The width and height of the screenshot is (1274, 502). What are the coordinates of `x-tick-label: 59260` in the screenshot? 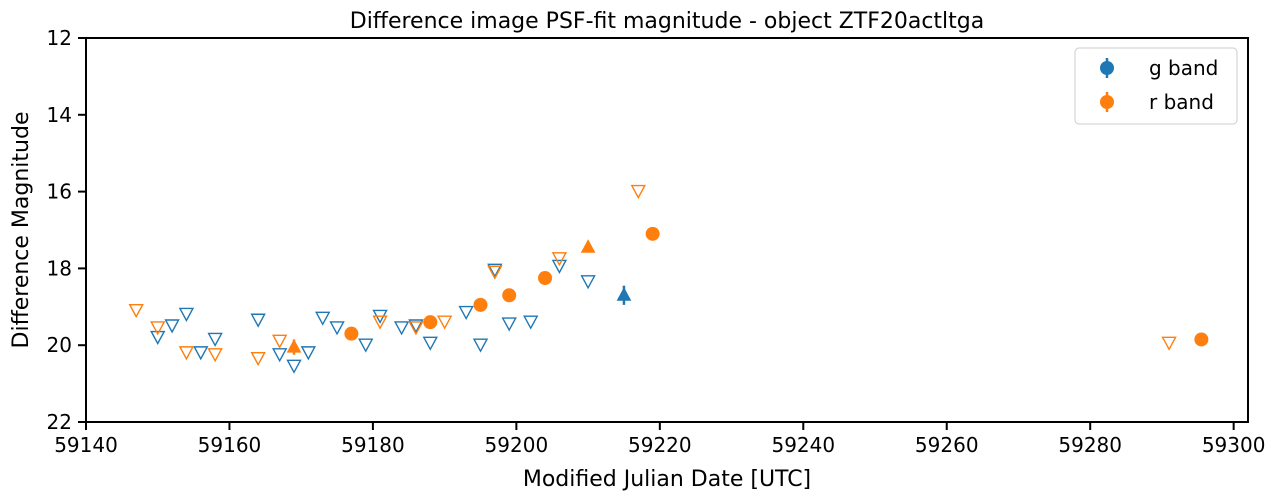 It's located at (947, 445).